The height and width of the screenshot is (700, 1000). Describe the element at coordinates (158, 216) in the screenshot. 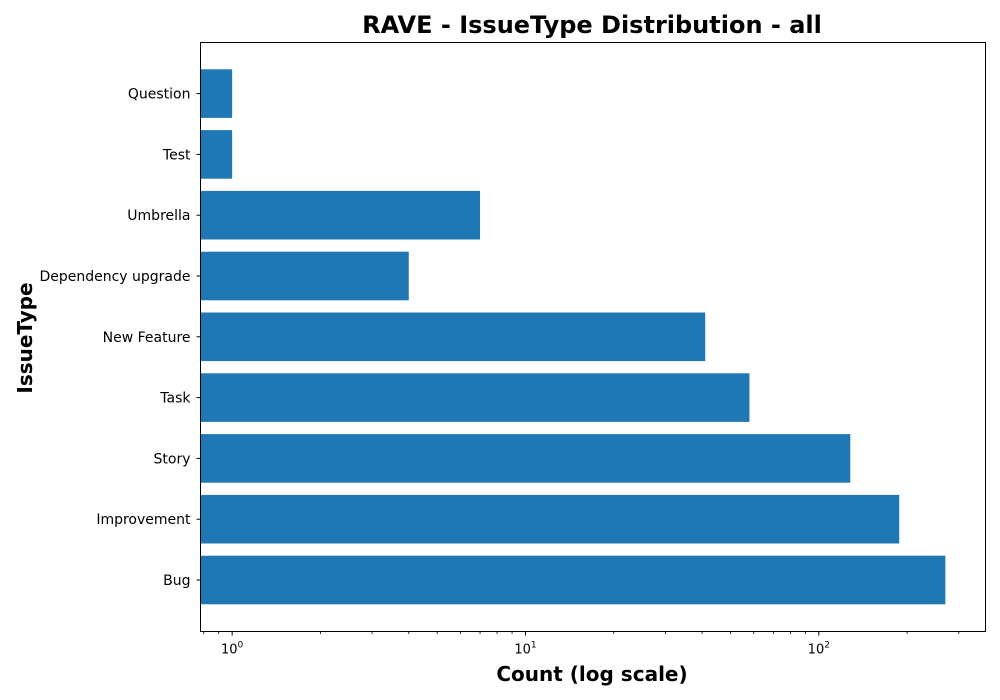

I see `y-tick-label-umbrella: Umbrella` at that location.